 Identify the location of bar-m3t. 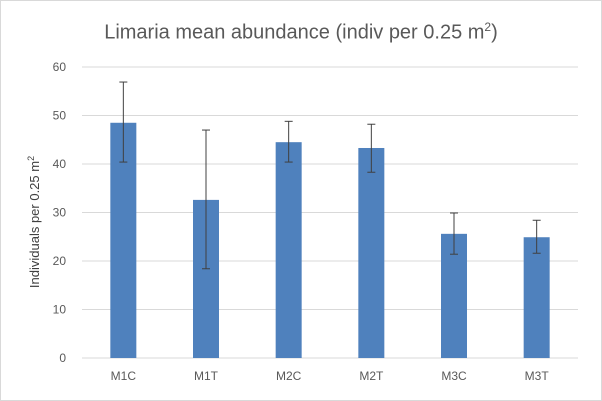
(536, 297).